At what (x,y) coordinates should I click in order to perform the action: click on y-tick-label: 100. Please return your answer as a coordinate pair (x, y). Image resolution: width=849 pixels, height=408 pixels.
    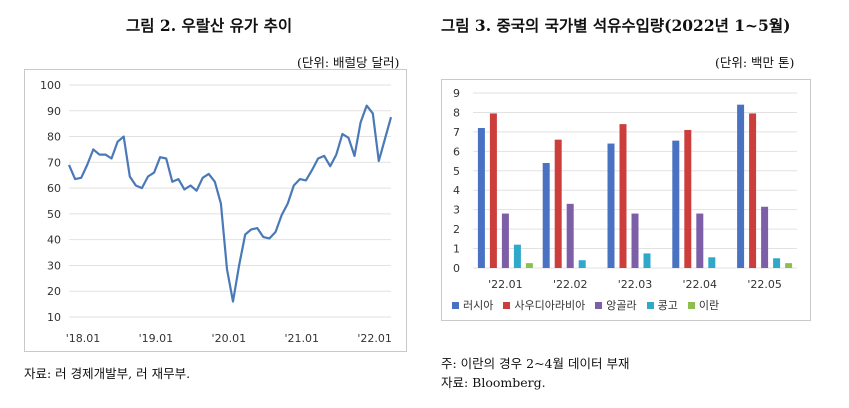
    Looking at the image, I should click on (50, 85).